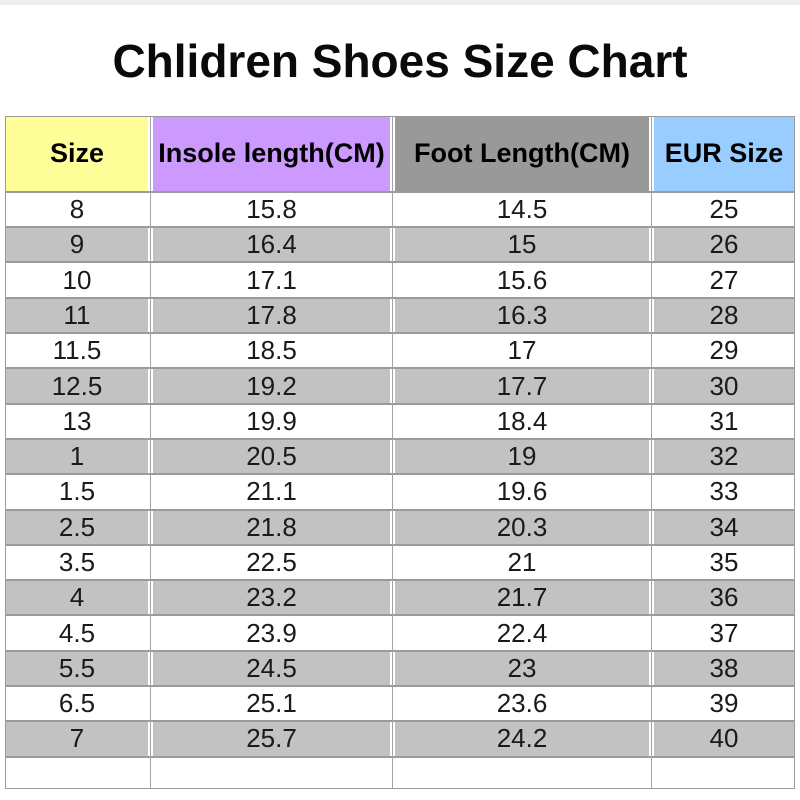 The width and height of the screenshot is (800, 800). Describe the element at coordinates (271, 386) in the screenshot. I see `table-cell: 19.2` at that location.